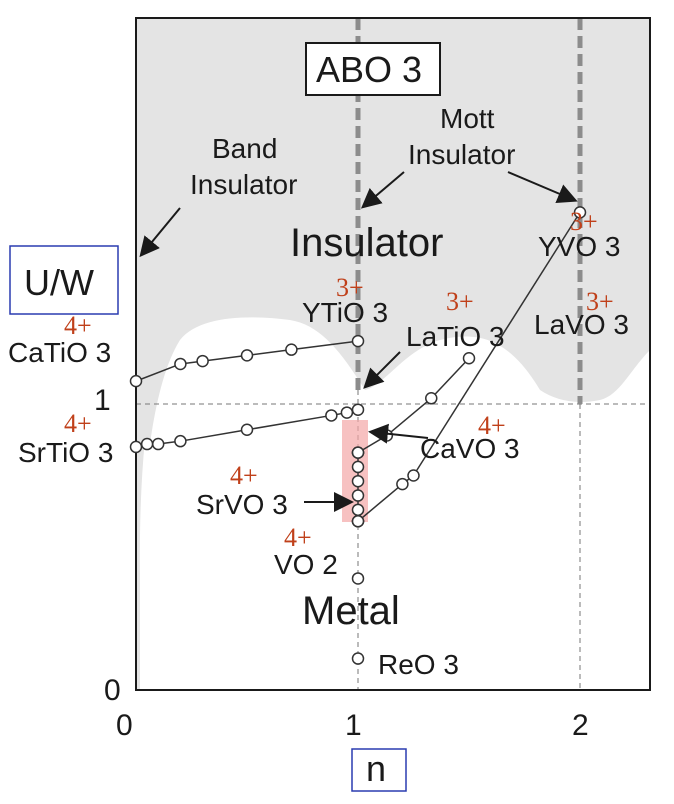 The width and height of the screenshot is (674, 804). I want to click on insulator-label: Insulator, so click(366, 243).